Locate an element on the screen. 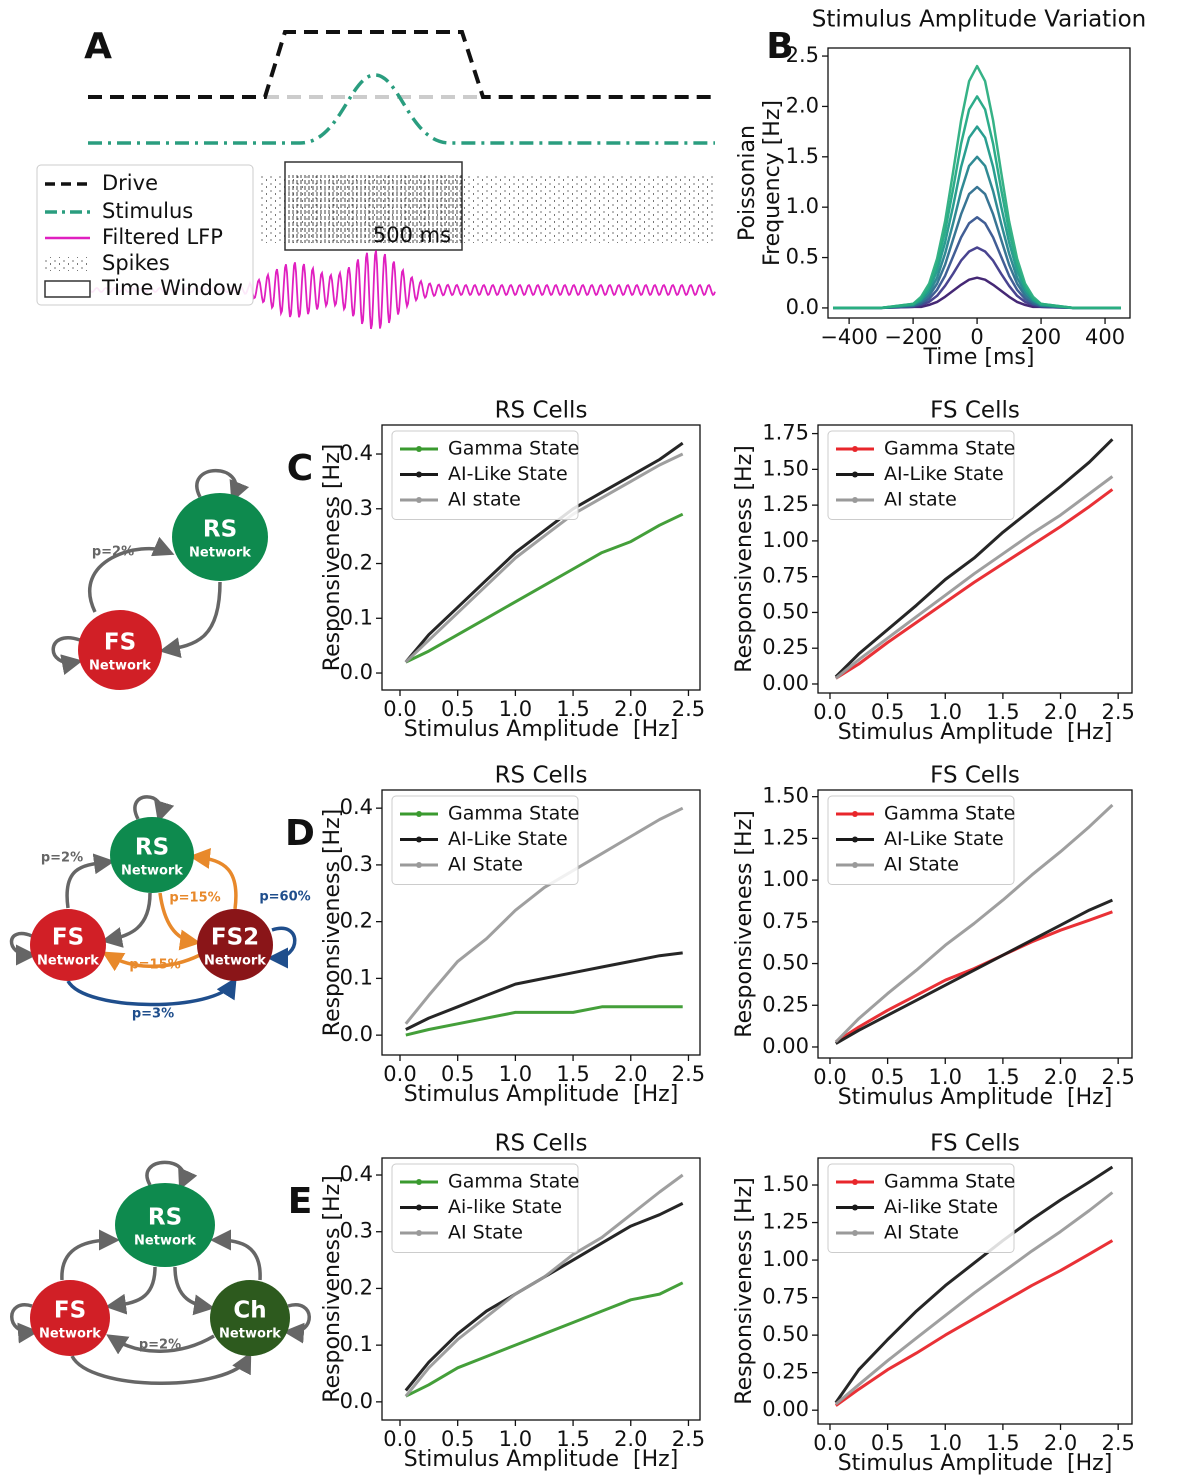 Image resolution: width=1184 pixels, height=1475 pixels. panel-letter: E is located at coordinates (300, 1201).